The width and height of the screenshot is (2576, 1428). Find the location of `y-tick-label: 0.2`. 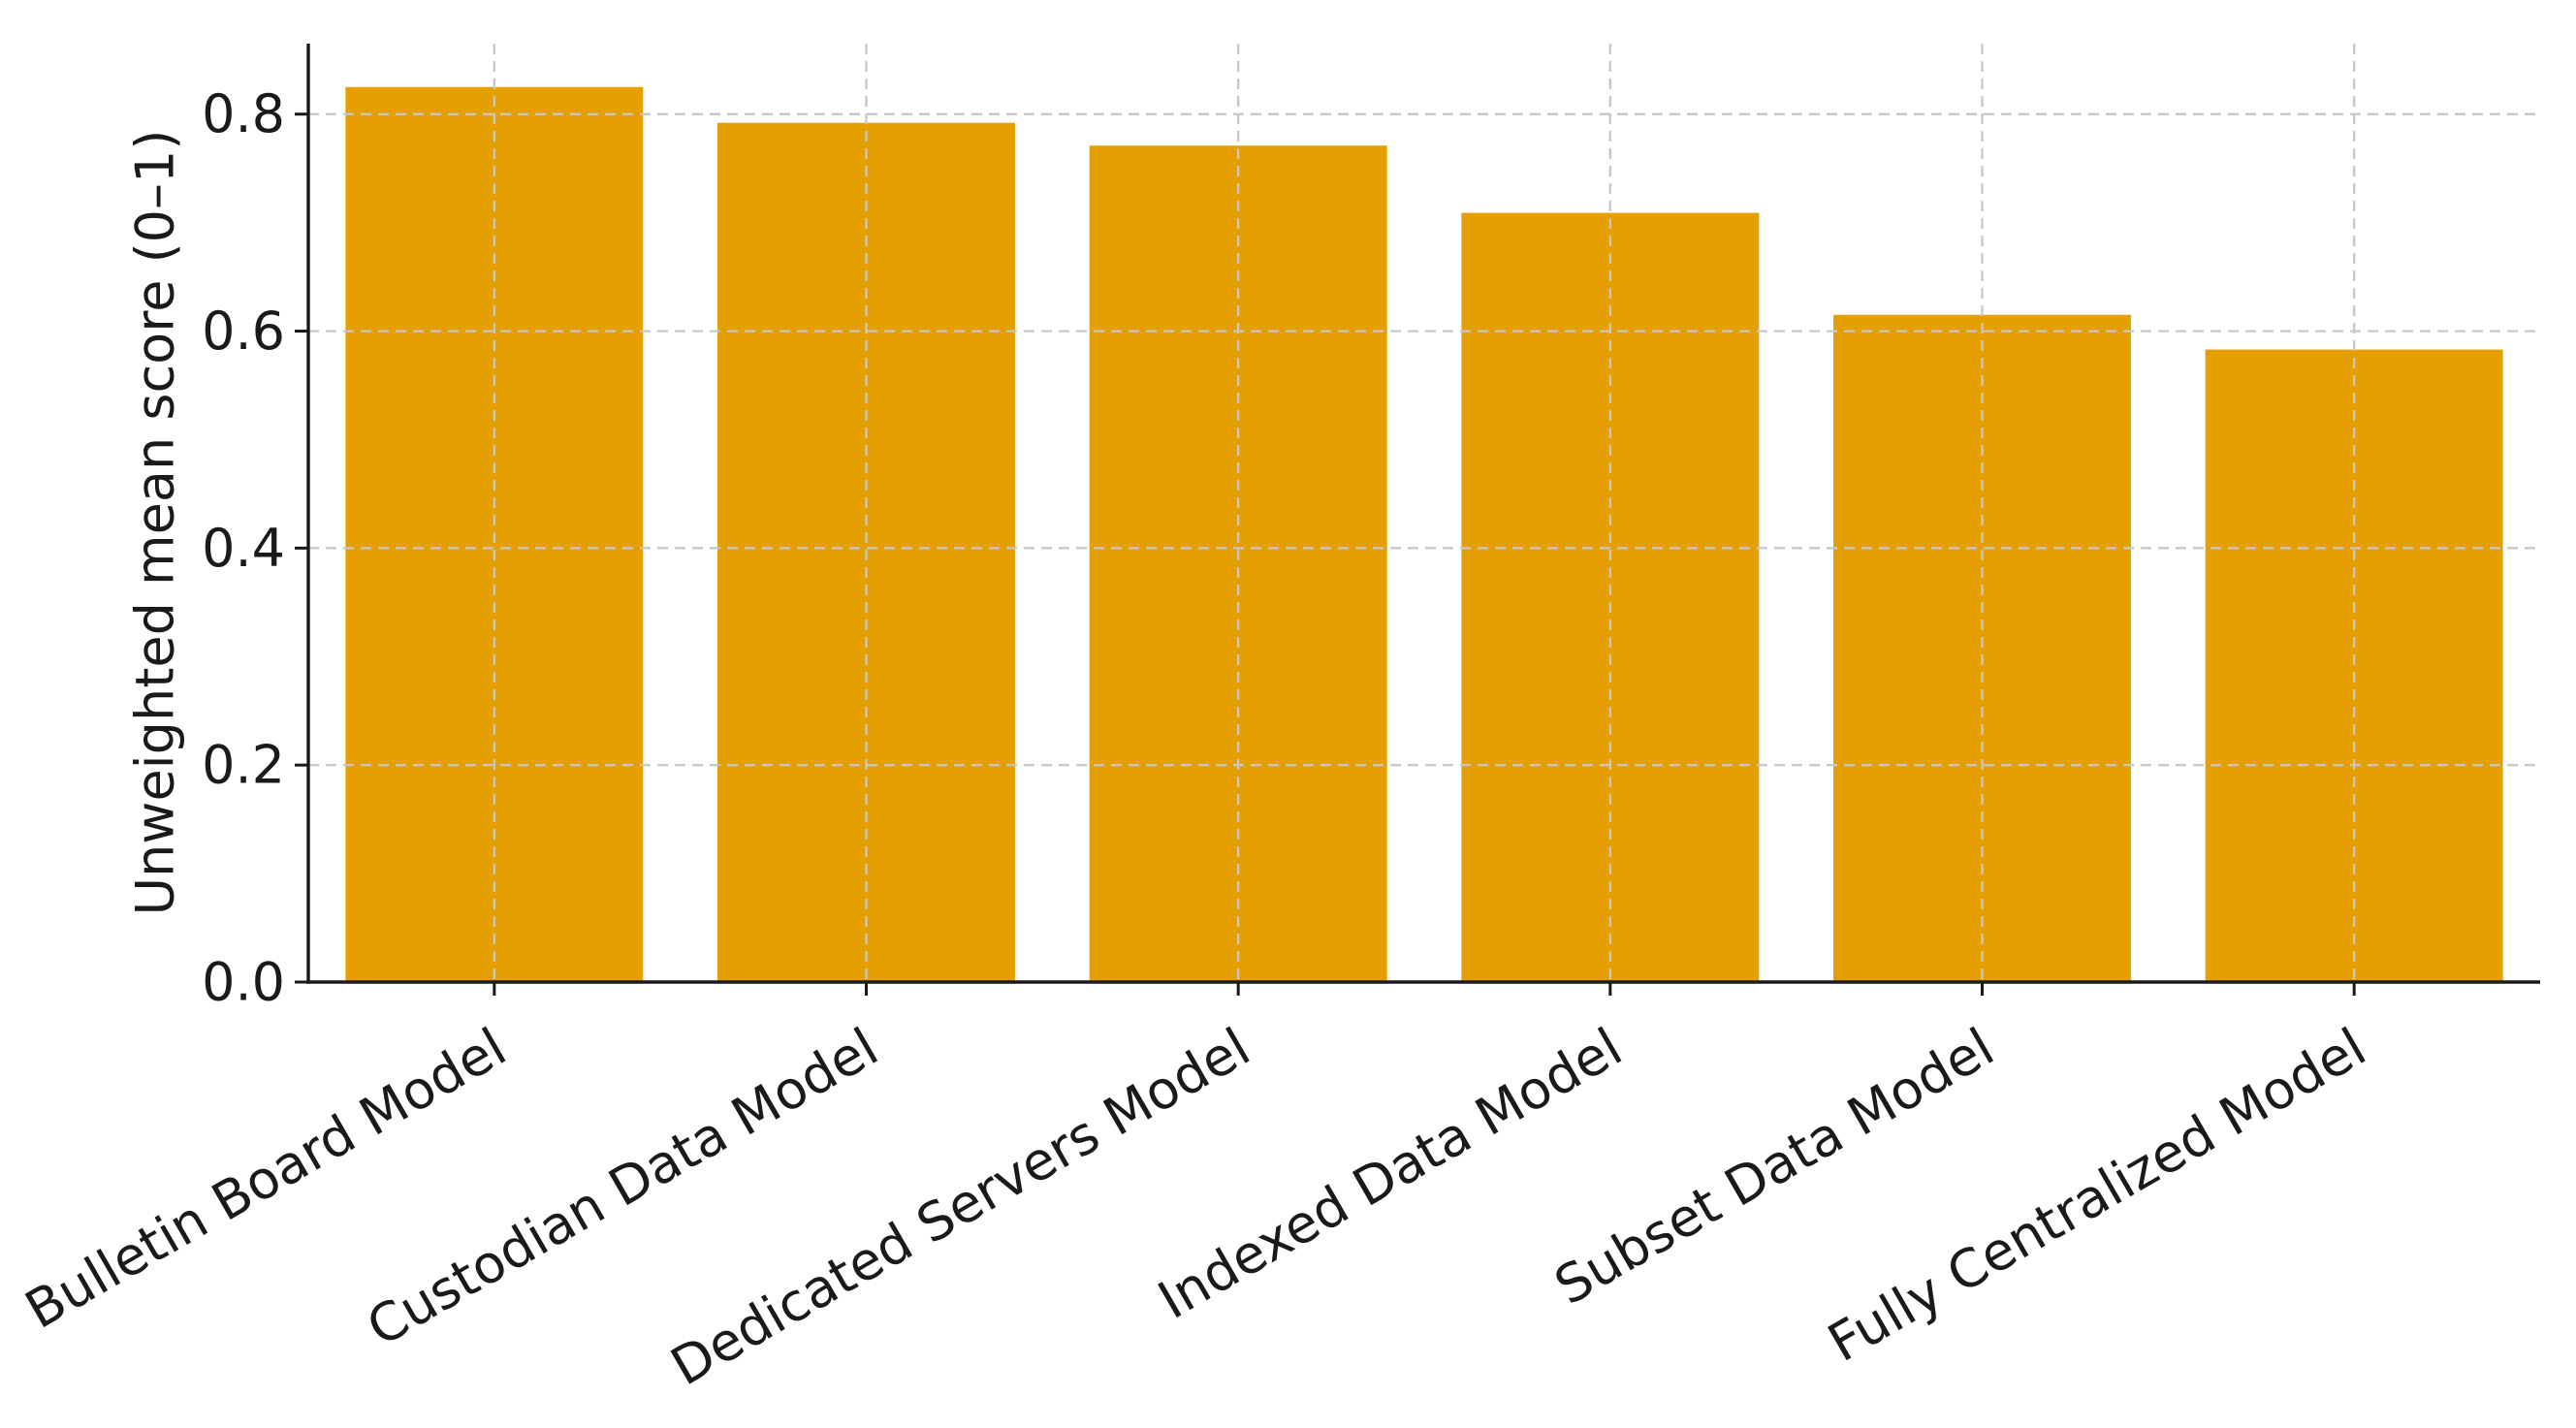

y-tick-label: 0.2 is located at coordinates (243, 765).